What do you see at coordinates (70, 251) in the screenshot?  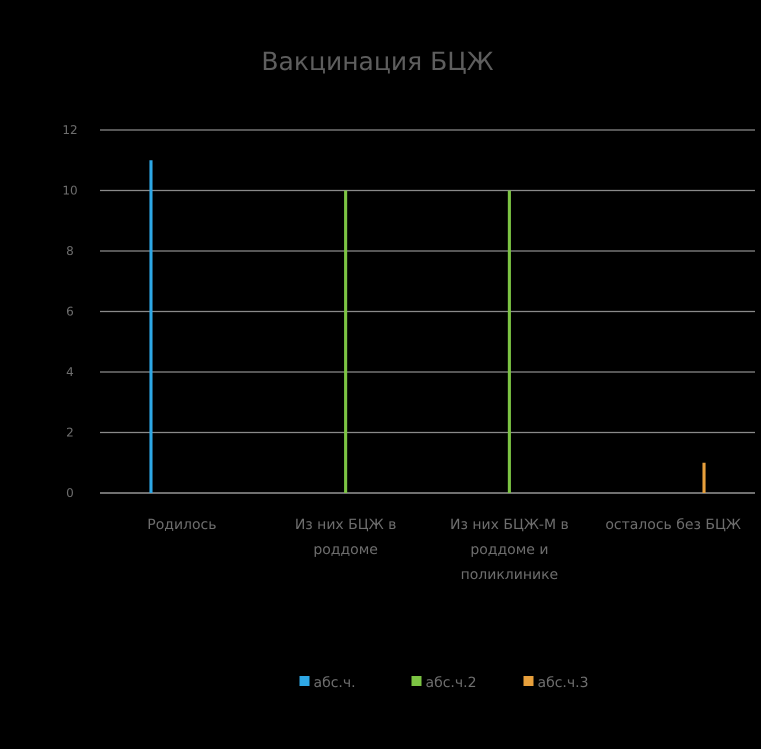 I see `y-tick-label: 8` at bounding box center [70, 251].